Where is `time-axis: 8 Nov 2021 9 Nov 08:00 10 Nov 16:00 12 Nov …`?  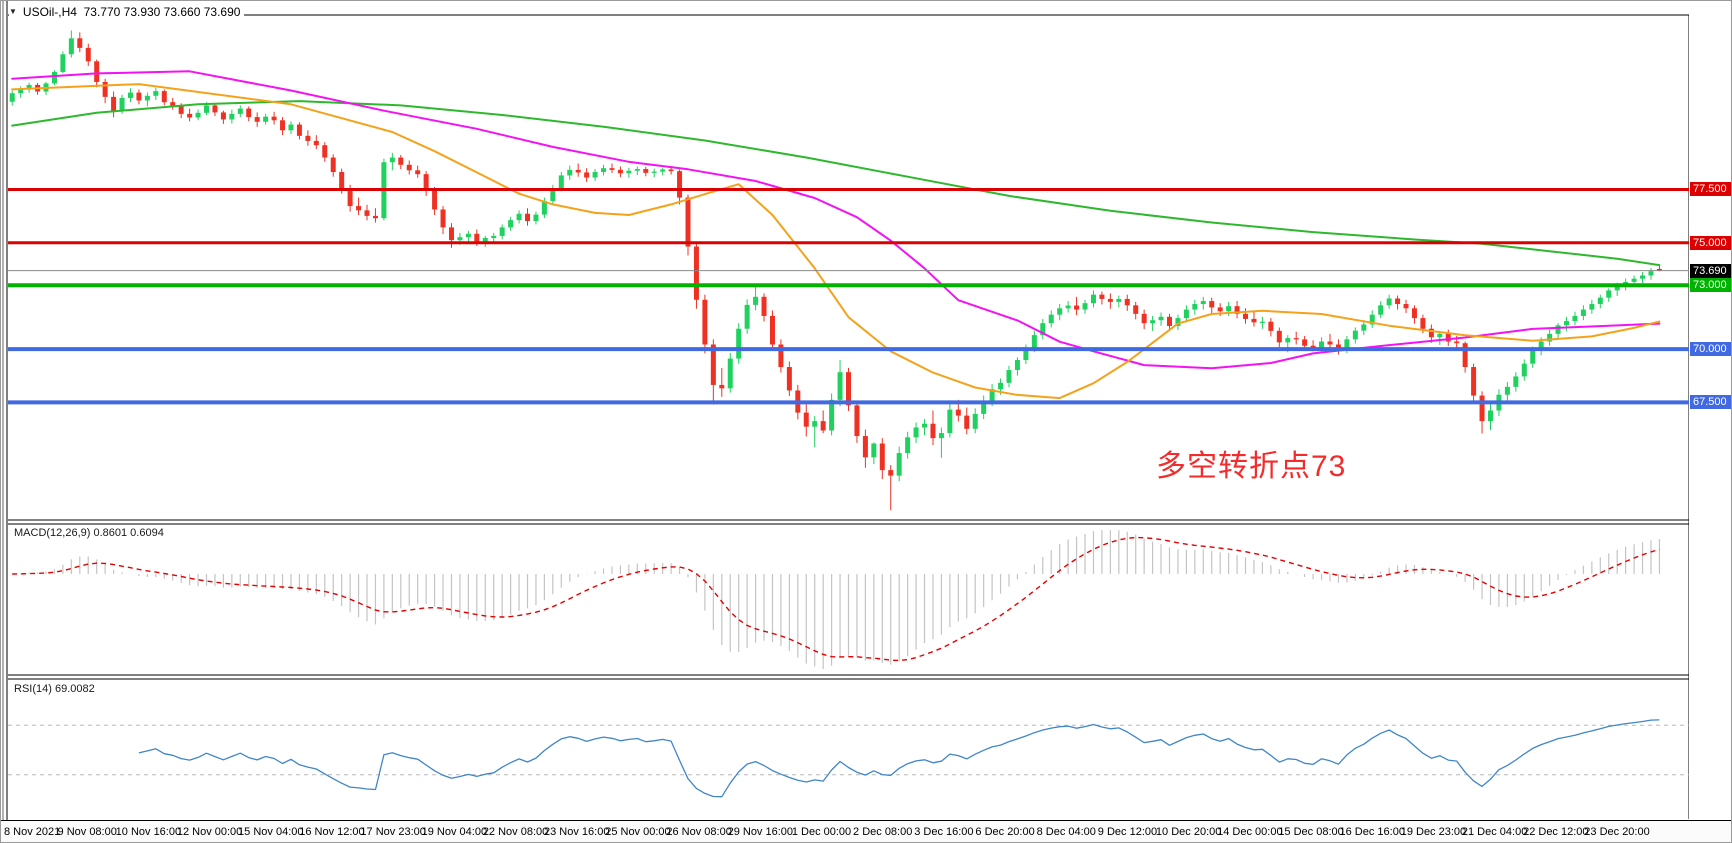
time-axis: 8 Nov 2021 9 Nov 08:00 10 Nov 16:00 12 Nov … is located at coordinates (866, 831).